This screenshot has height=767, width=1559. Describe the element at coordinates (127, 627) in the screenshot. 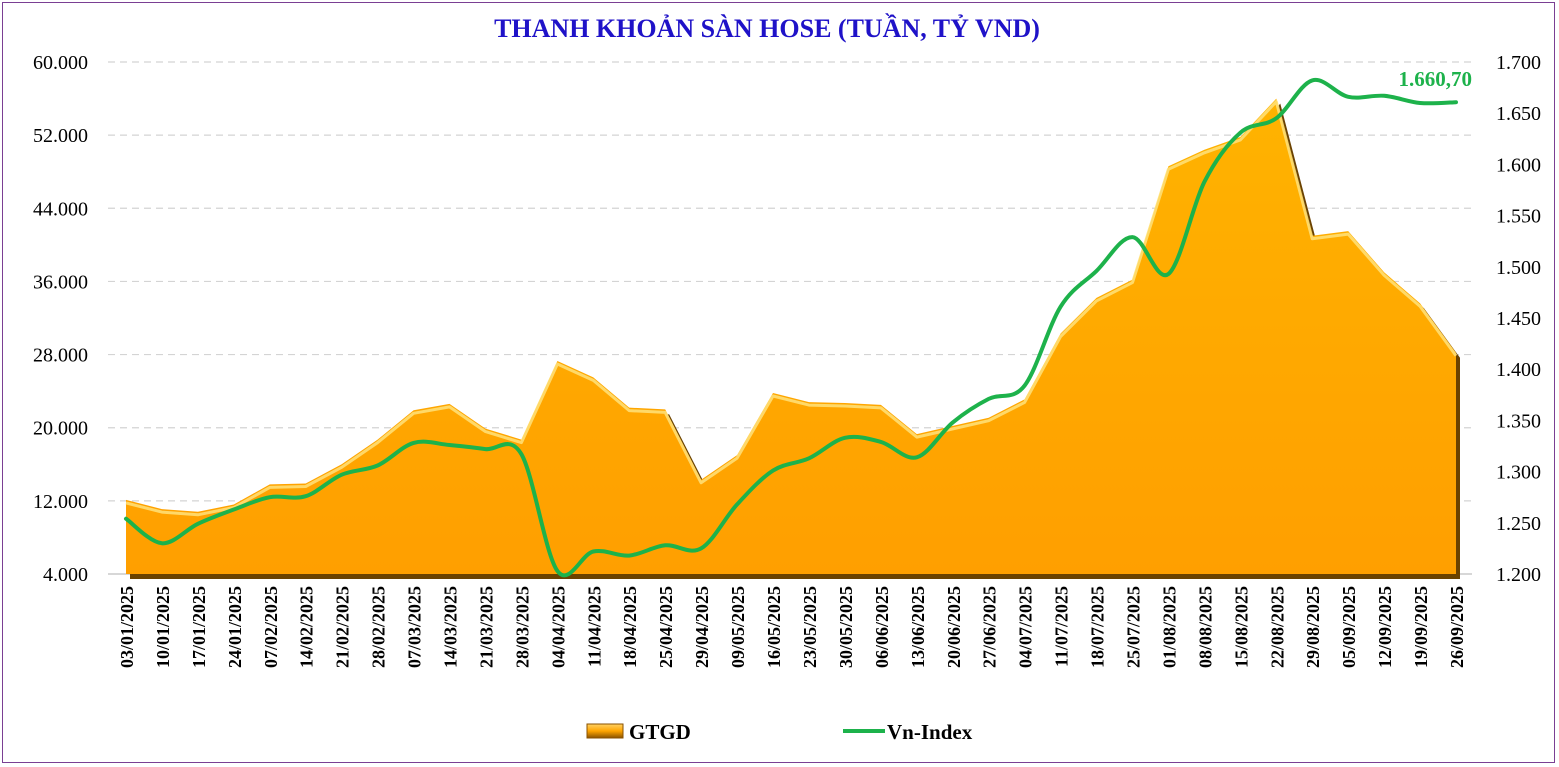

I see `x-axis-tick-label: 03/01/2025` at that location.